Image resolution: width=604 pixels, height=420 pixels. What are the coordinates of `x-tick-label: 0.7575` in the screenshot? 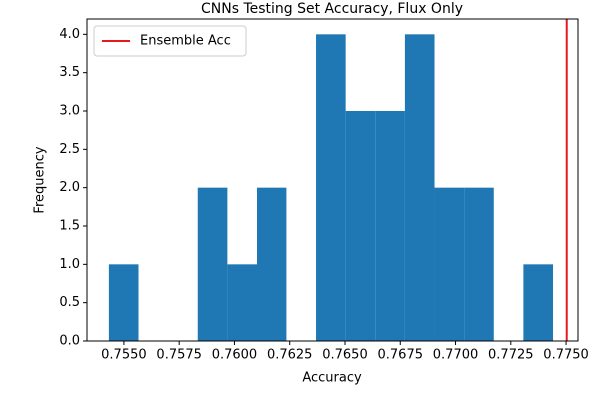 It's located at (179, 355).